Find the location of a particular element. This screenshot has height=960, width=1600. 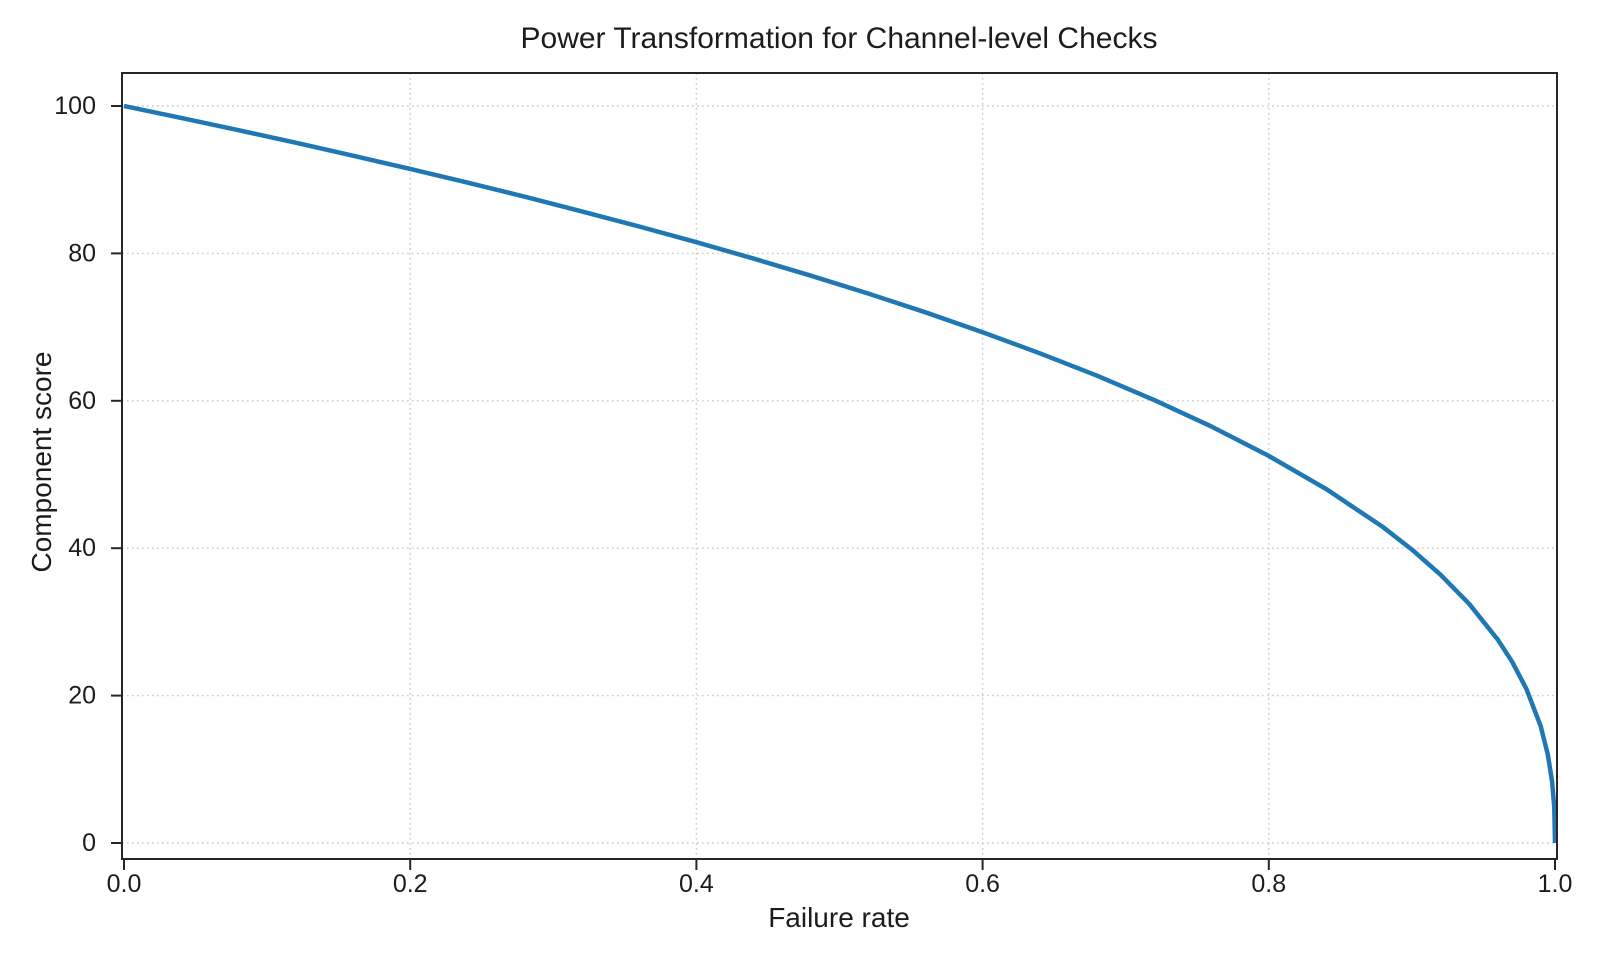

x-tick-label: 1.0 is located at coordinates (1555, 884).